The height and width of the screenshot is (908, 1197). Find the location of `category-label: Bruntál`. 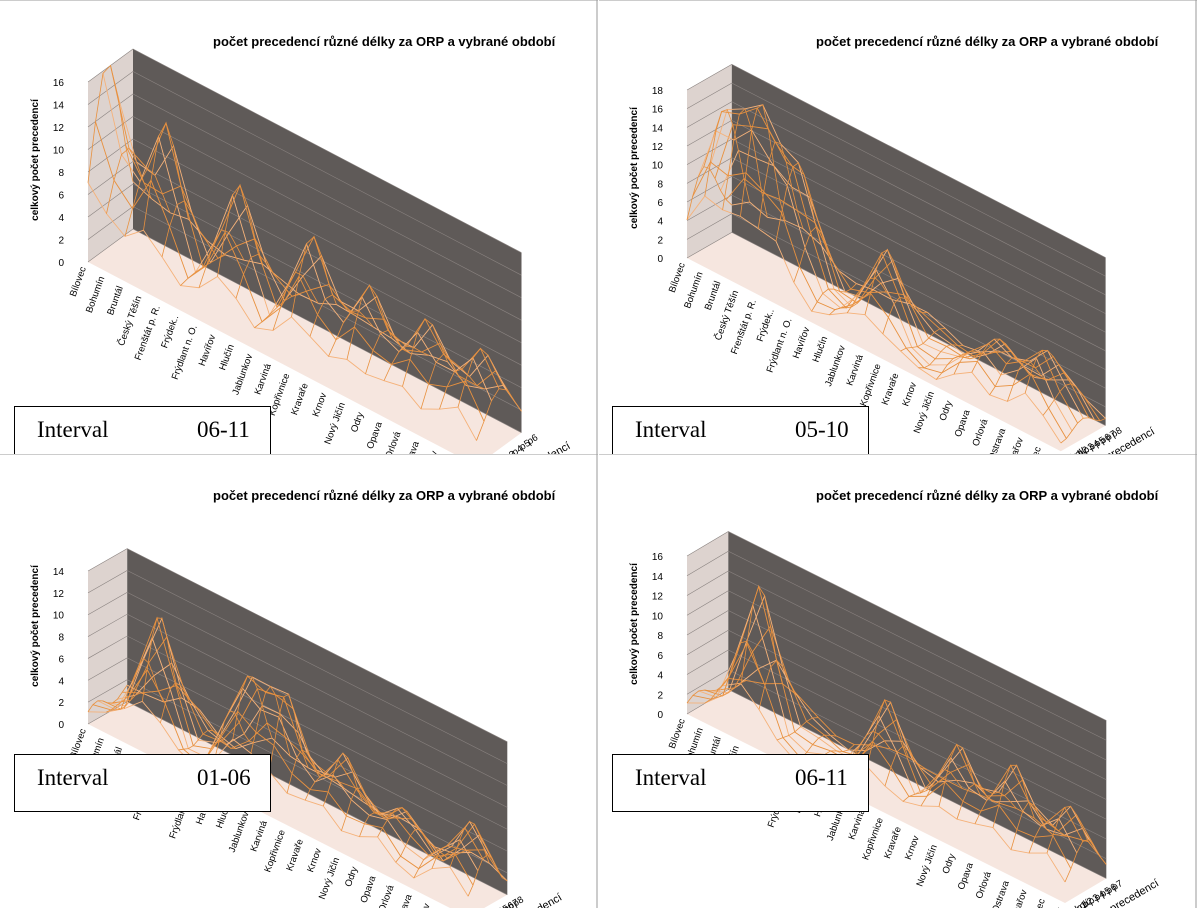

category-label: Bruntál is located at coordinates (713, 296).